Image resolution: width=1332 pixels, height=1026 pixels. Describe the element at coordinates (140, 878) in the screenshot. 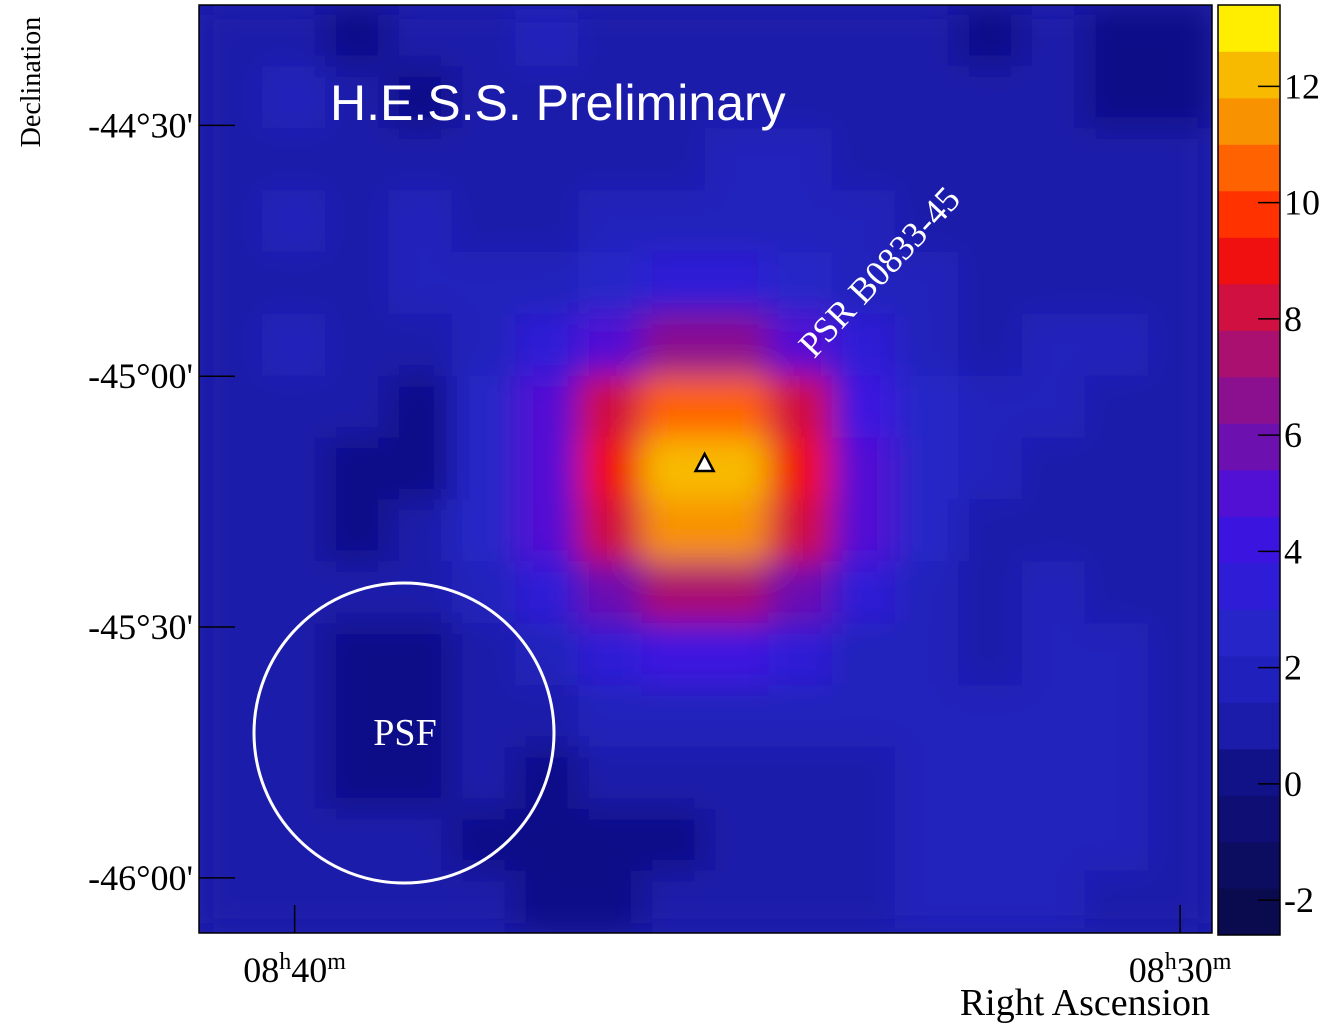

I see `y-tick-label: -46°00'` at that location.